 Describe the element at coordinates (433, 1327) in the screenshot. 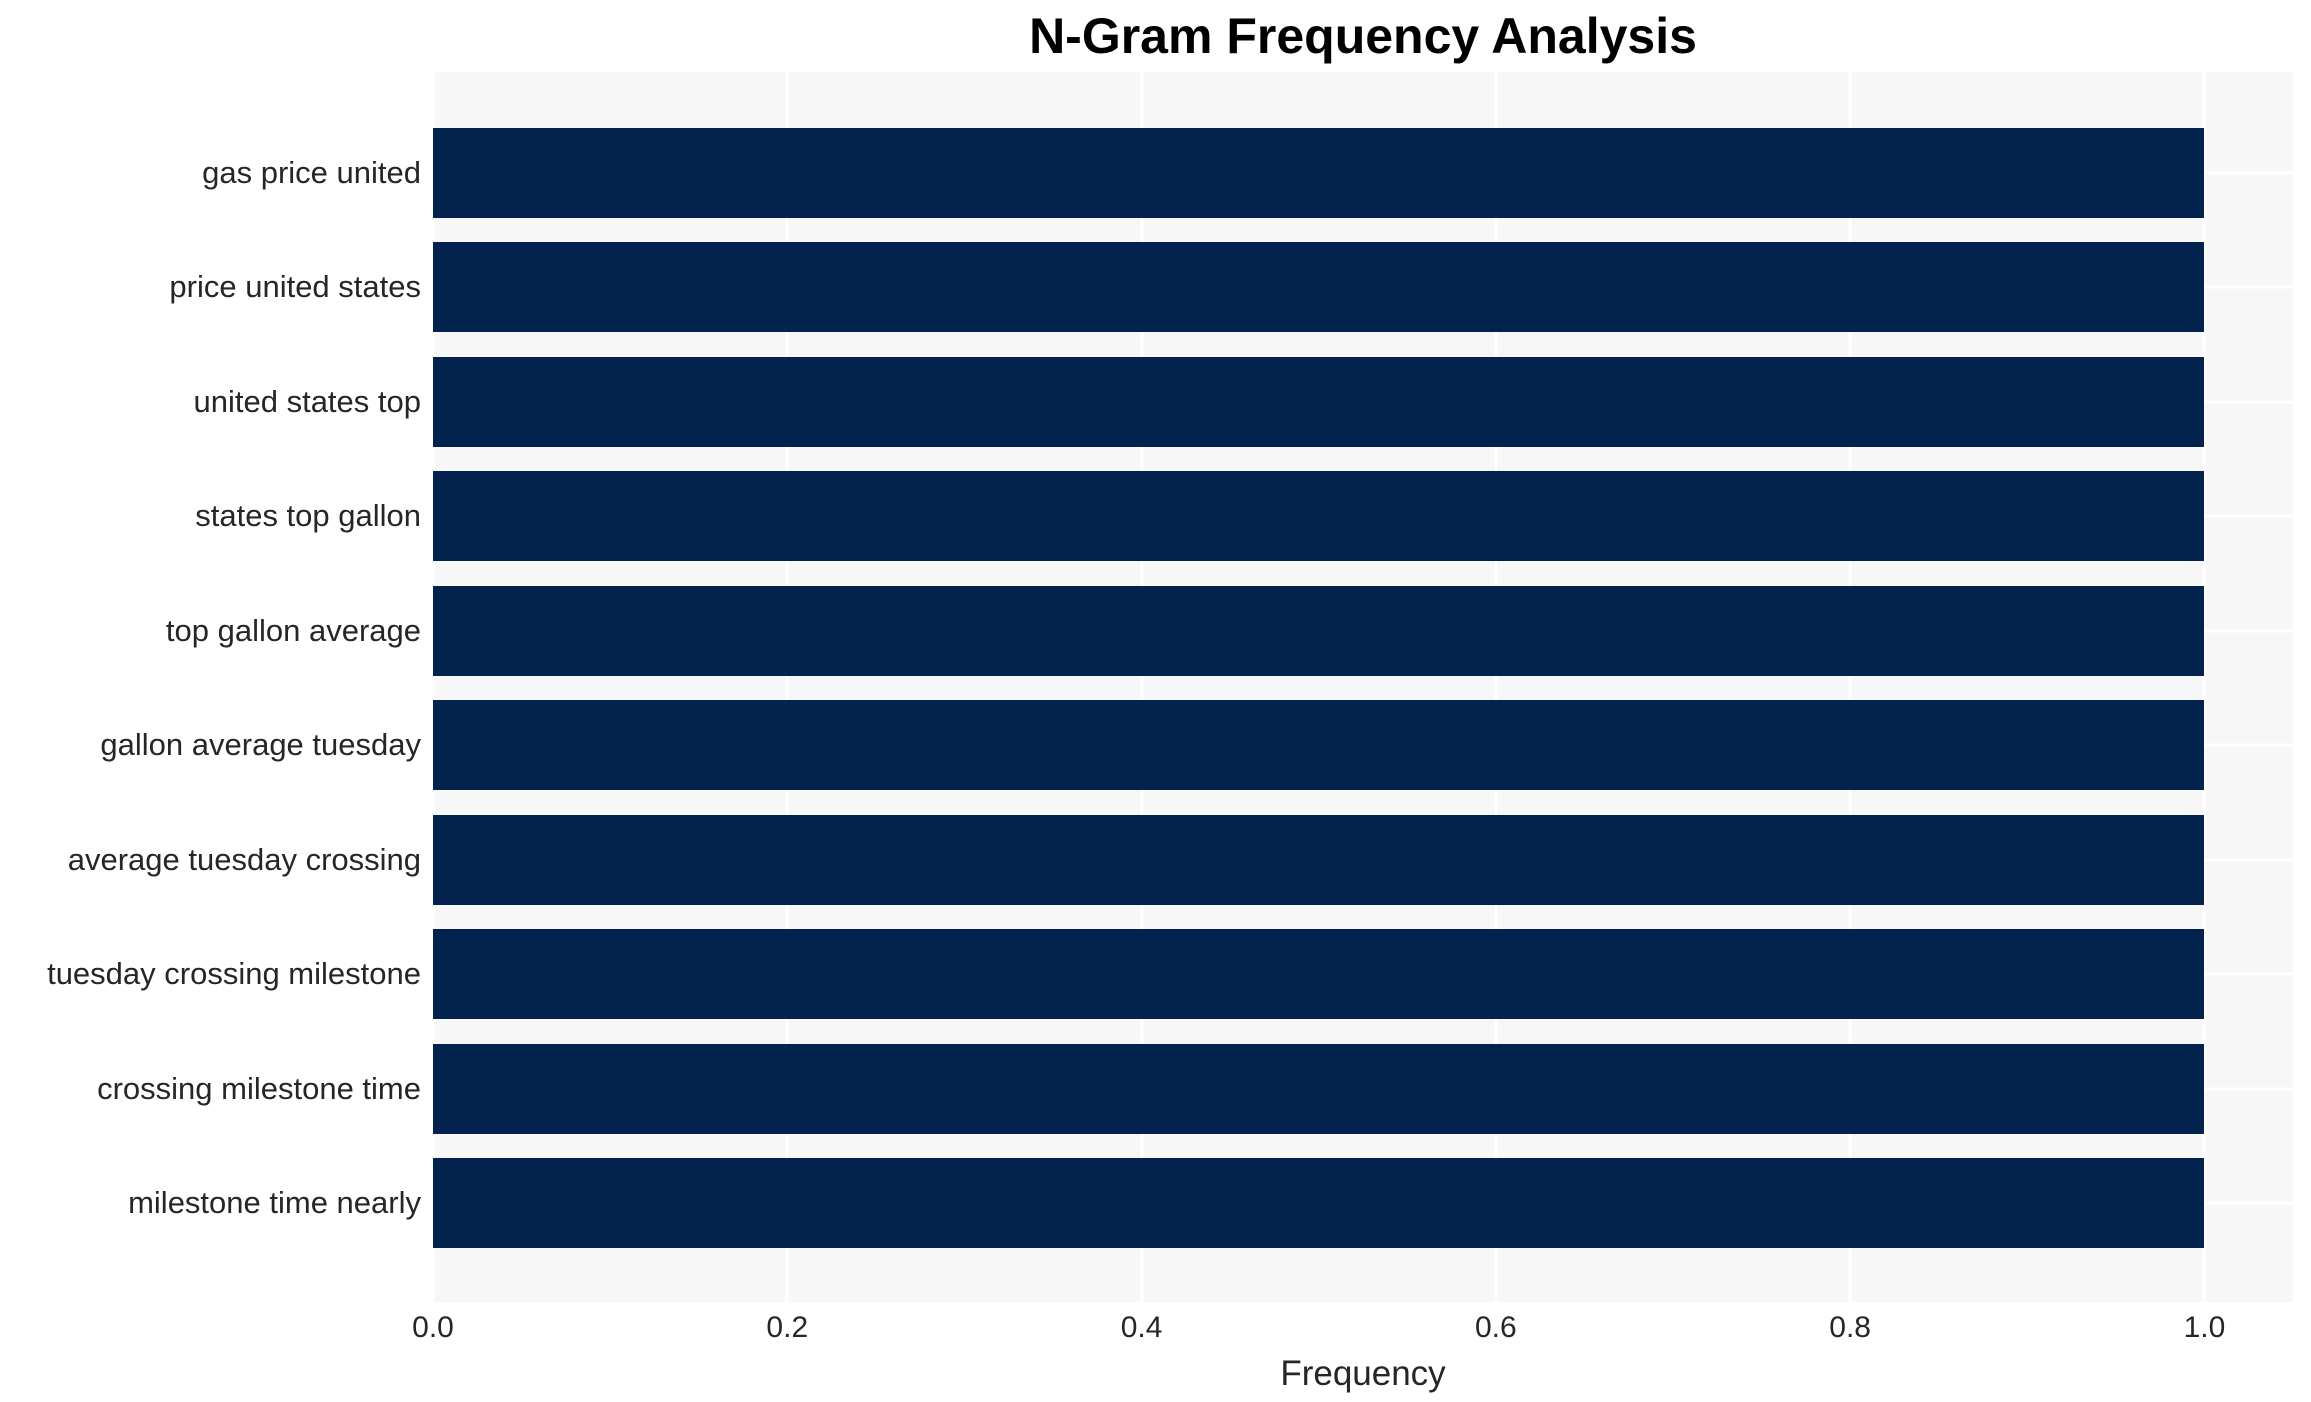

I see `x-tick-label: 0.0` at that location.